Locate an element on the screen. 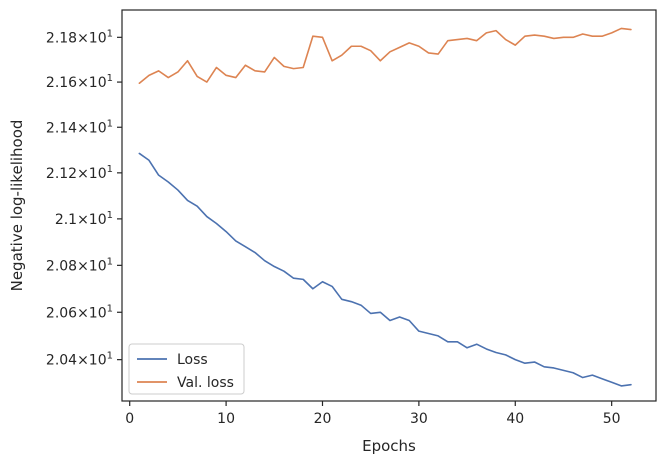  legend-label-1: Val. loss is located at coordinates (205, 383).